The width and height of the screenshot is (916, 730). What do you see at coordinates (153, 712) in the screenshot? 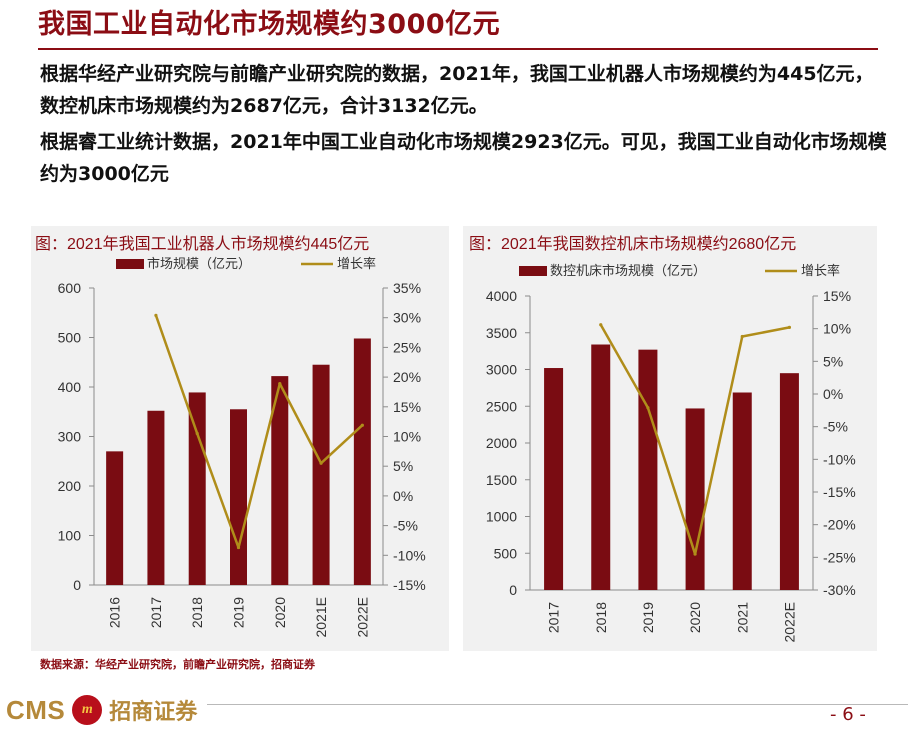
I see `logo-cn-text: 招商证券` at bounding box center [153, 712].